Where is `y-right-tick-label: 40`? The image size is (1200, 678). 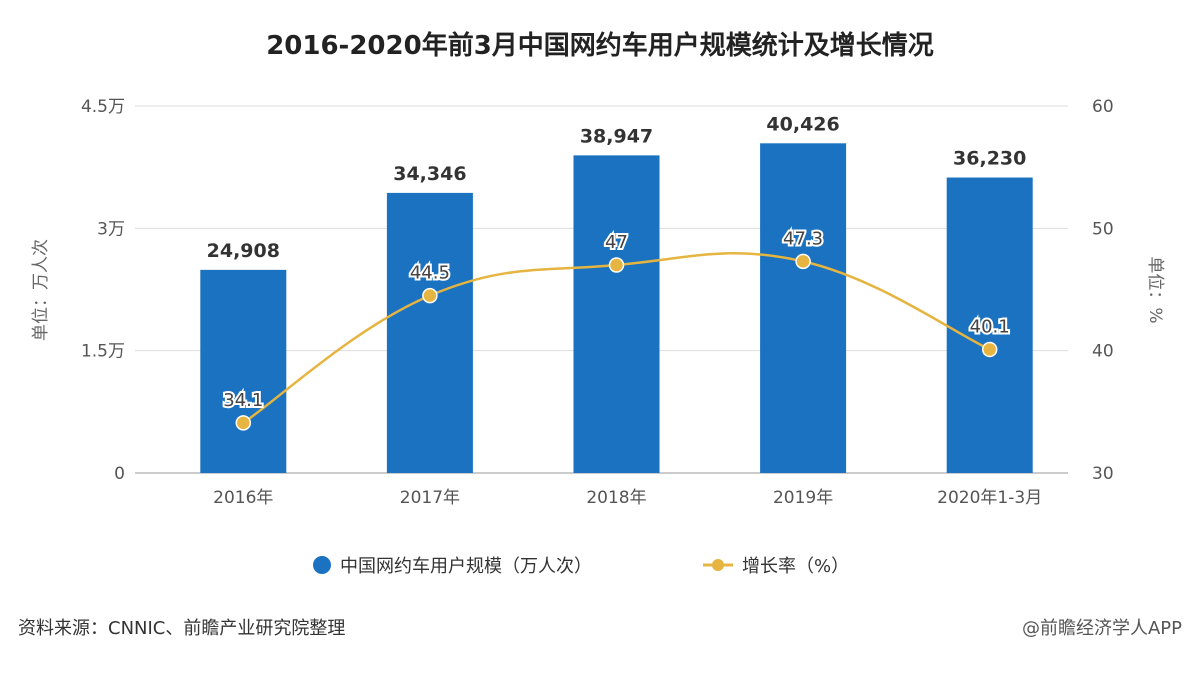 y-right-tick-label: 40 is located at coordinates (1103, 352).